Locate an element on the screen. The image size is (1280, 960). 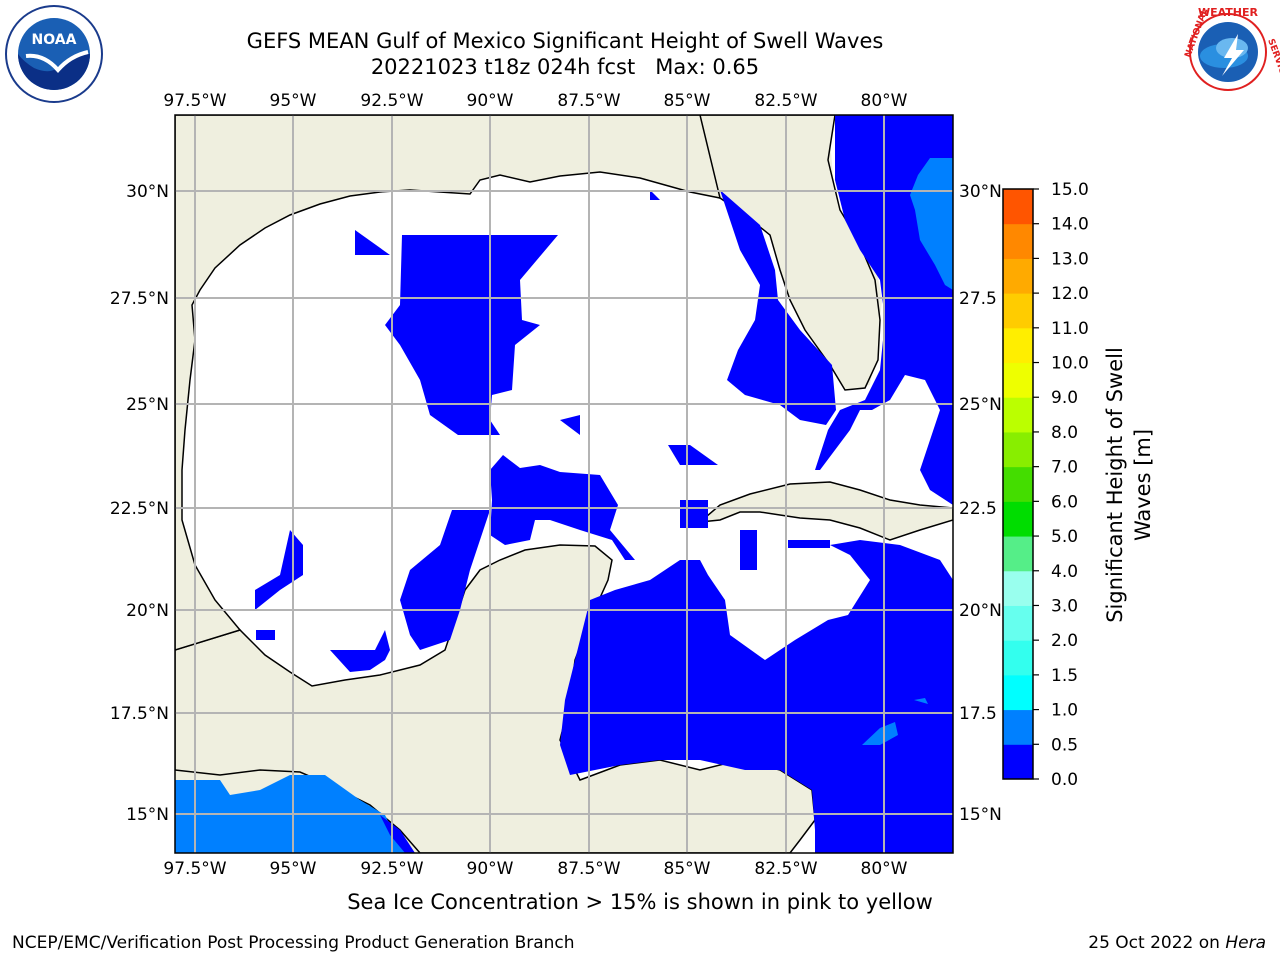
lat-label-left: 22.5°N is located at coordinates (139, 509).